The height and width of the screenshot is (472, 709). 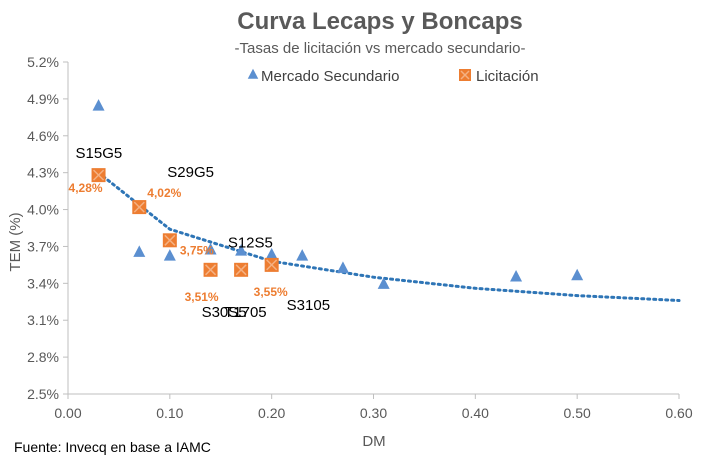 What do you see at coordinates (43, 283) in the screenshot?
I see `y-tick-label: 3.4%` at bounding box center [43, 283].